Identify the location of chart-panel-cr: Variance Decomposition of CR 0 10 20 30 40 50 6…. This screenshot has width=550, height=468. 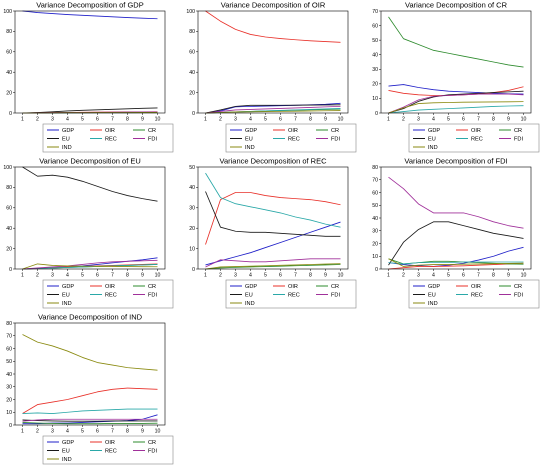
(456, 77).